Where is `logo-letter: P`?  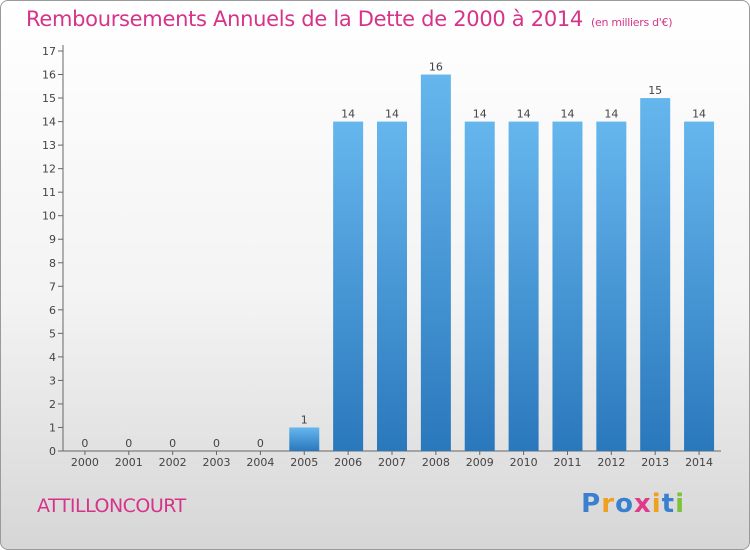
logo-letter: P is located at coordinates (591, 504).